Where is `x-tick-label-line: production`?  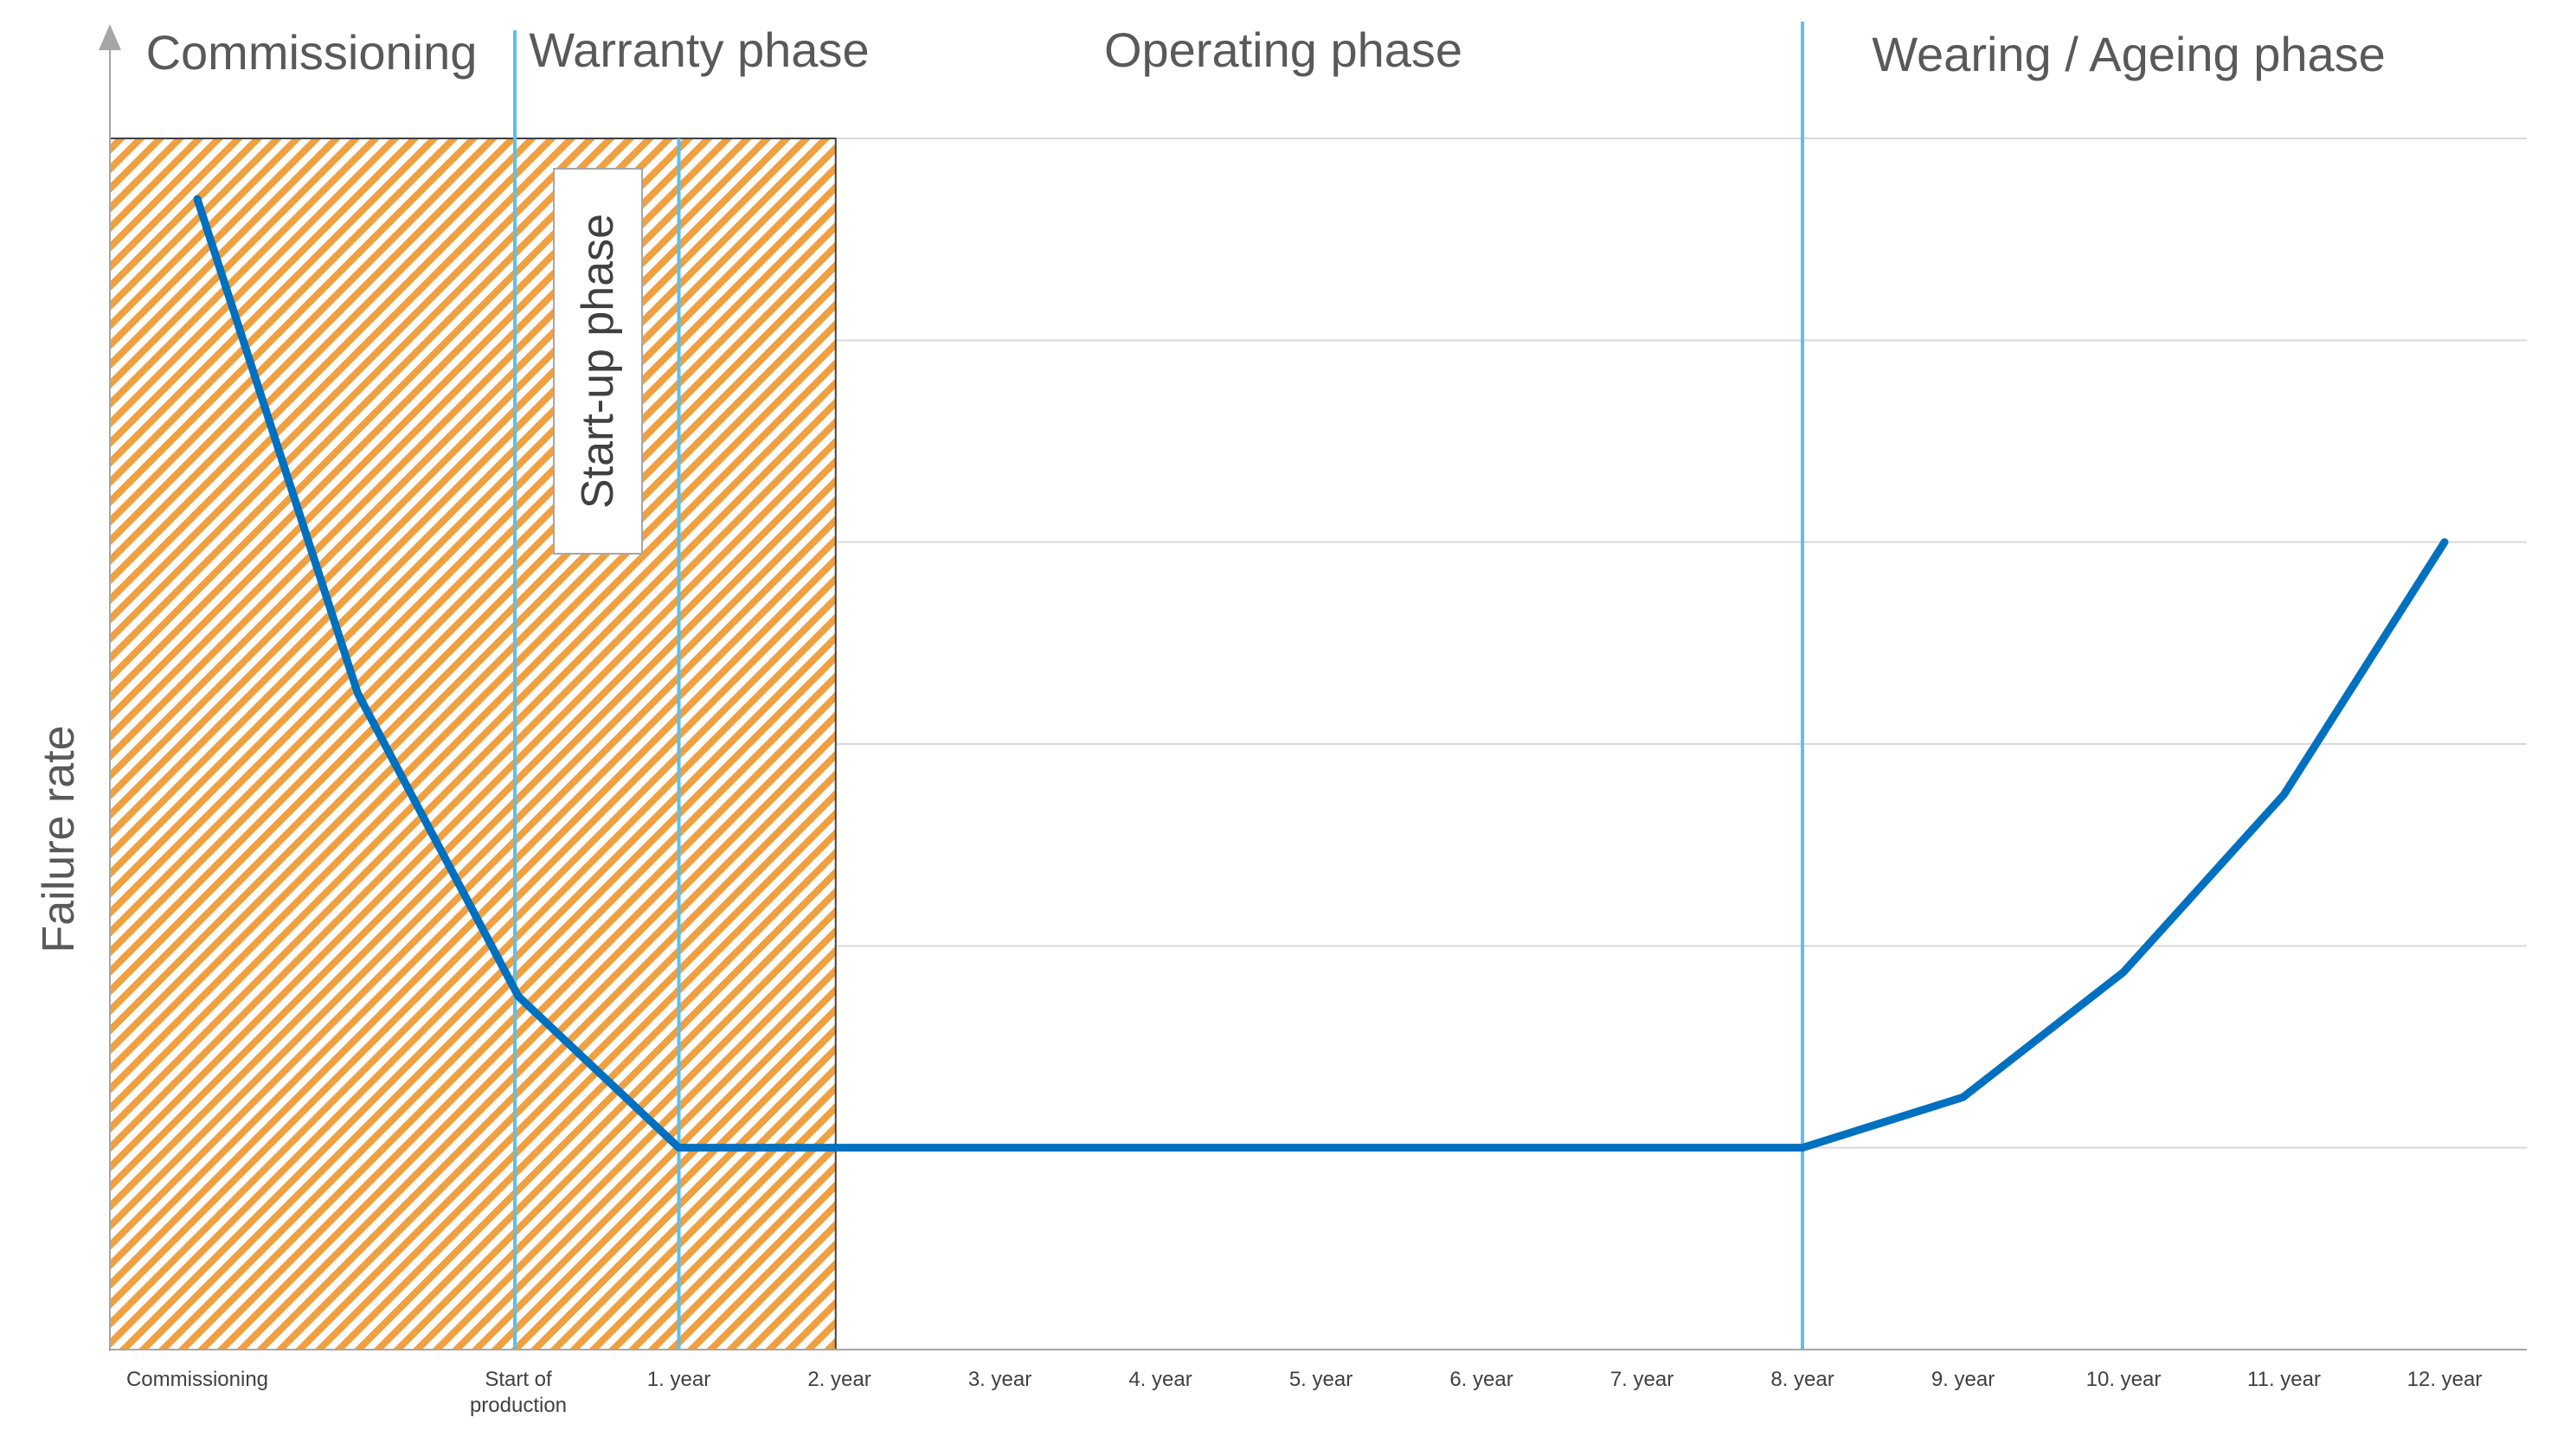 x-tick-label-line: production is located at coordinates (518, 1405).